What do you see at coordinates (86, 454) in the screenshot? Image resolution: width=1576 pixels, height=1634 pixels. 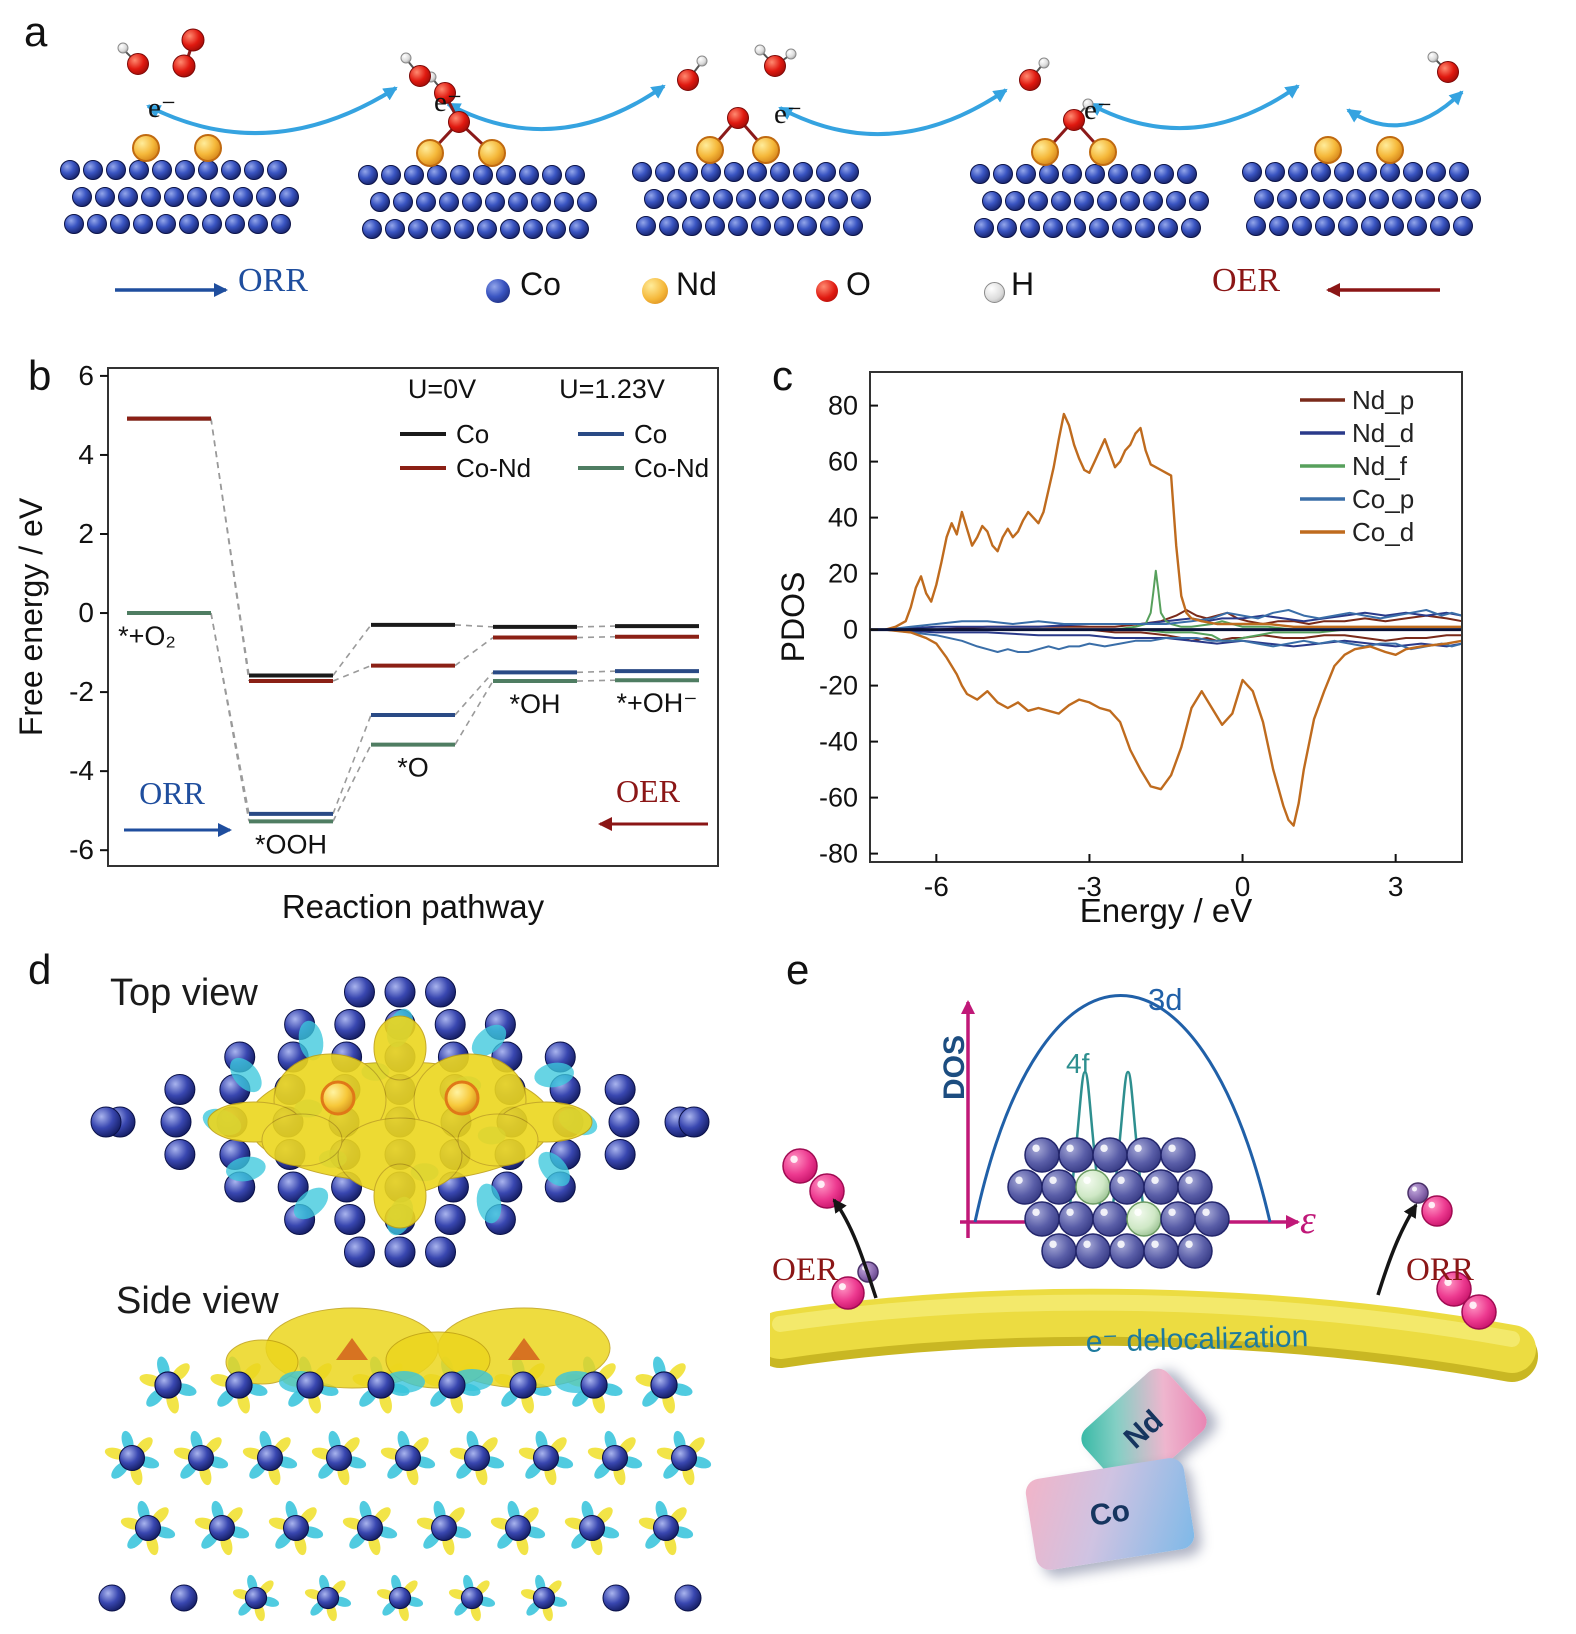 I see `svg-text: 4` at bounding box center [86, 454].